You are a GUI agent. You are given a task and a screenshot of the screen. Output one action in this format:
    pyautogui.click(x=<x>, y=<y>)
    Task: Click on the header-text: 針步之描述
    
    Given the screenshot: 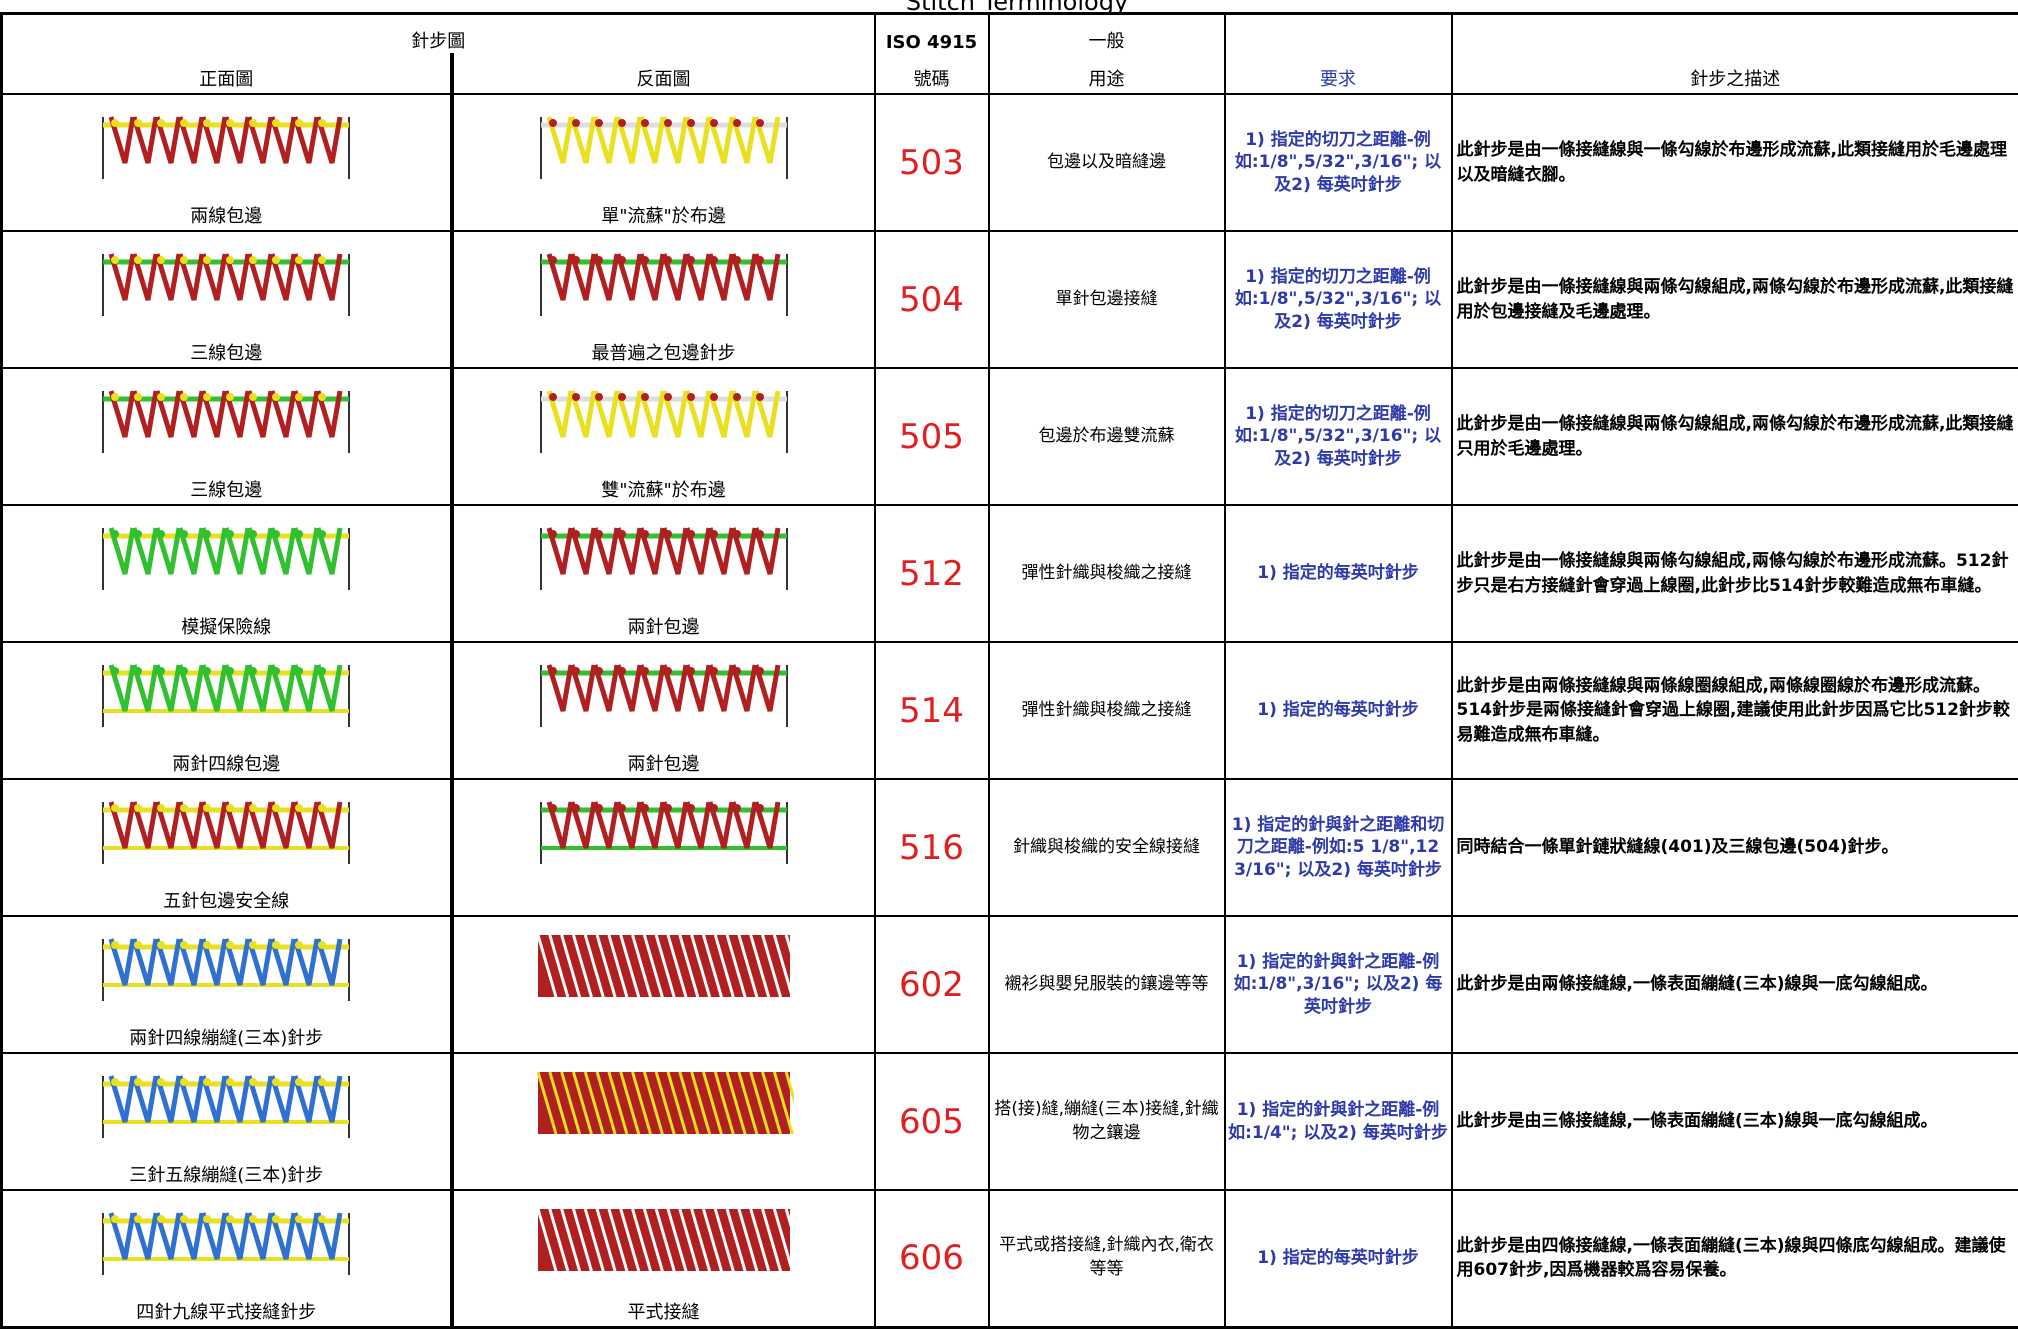 What is the action you would take?
    pyautogui.click(x=1735, y=79)
    